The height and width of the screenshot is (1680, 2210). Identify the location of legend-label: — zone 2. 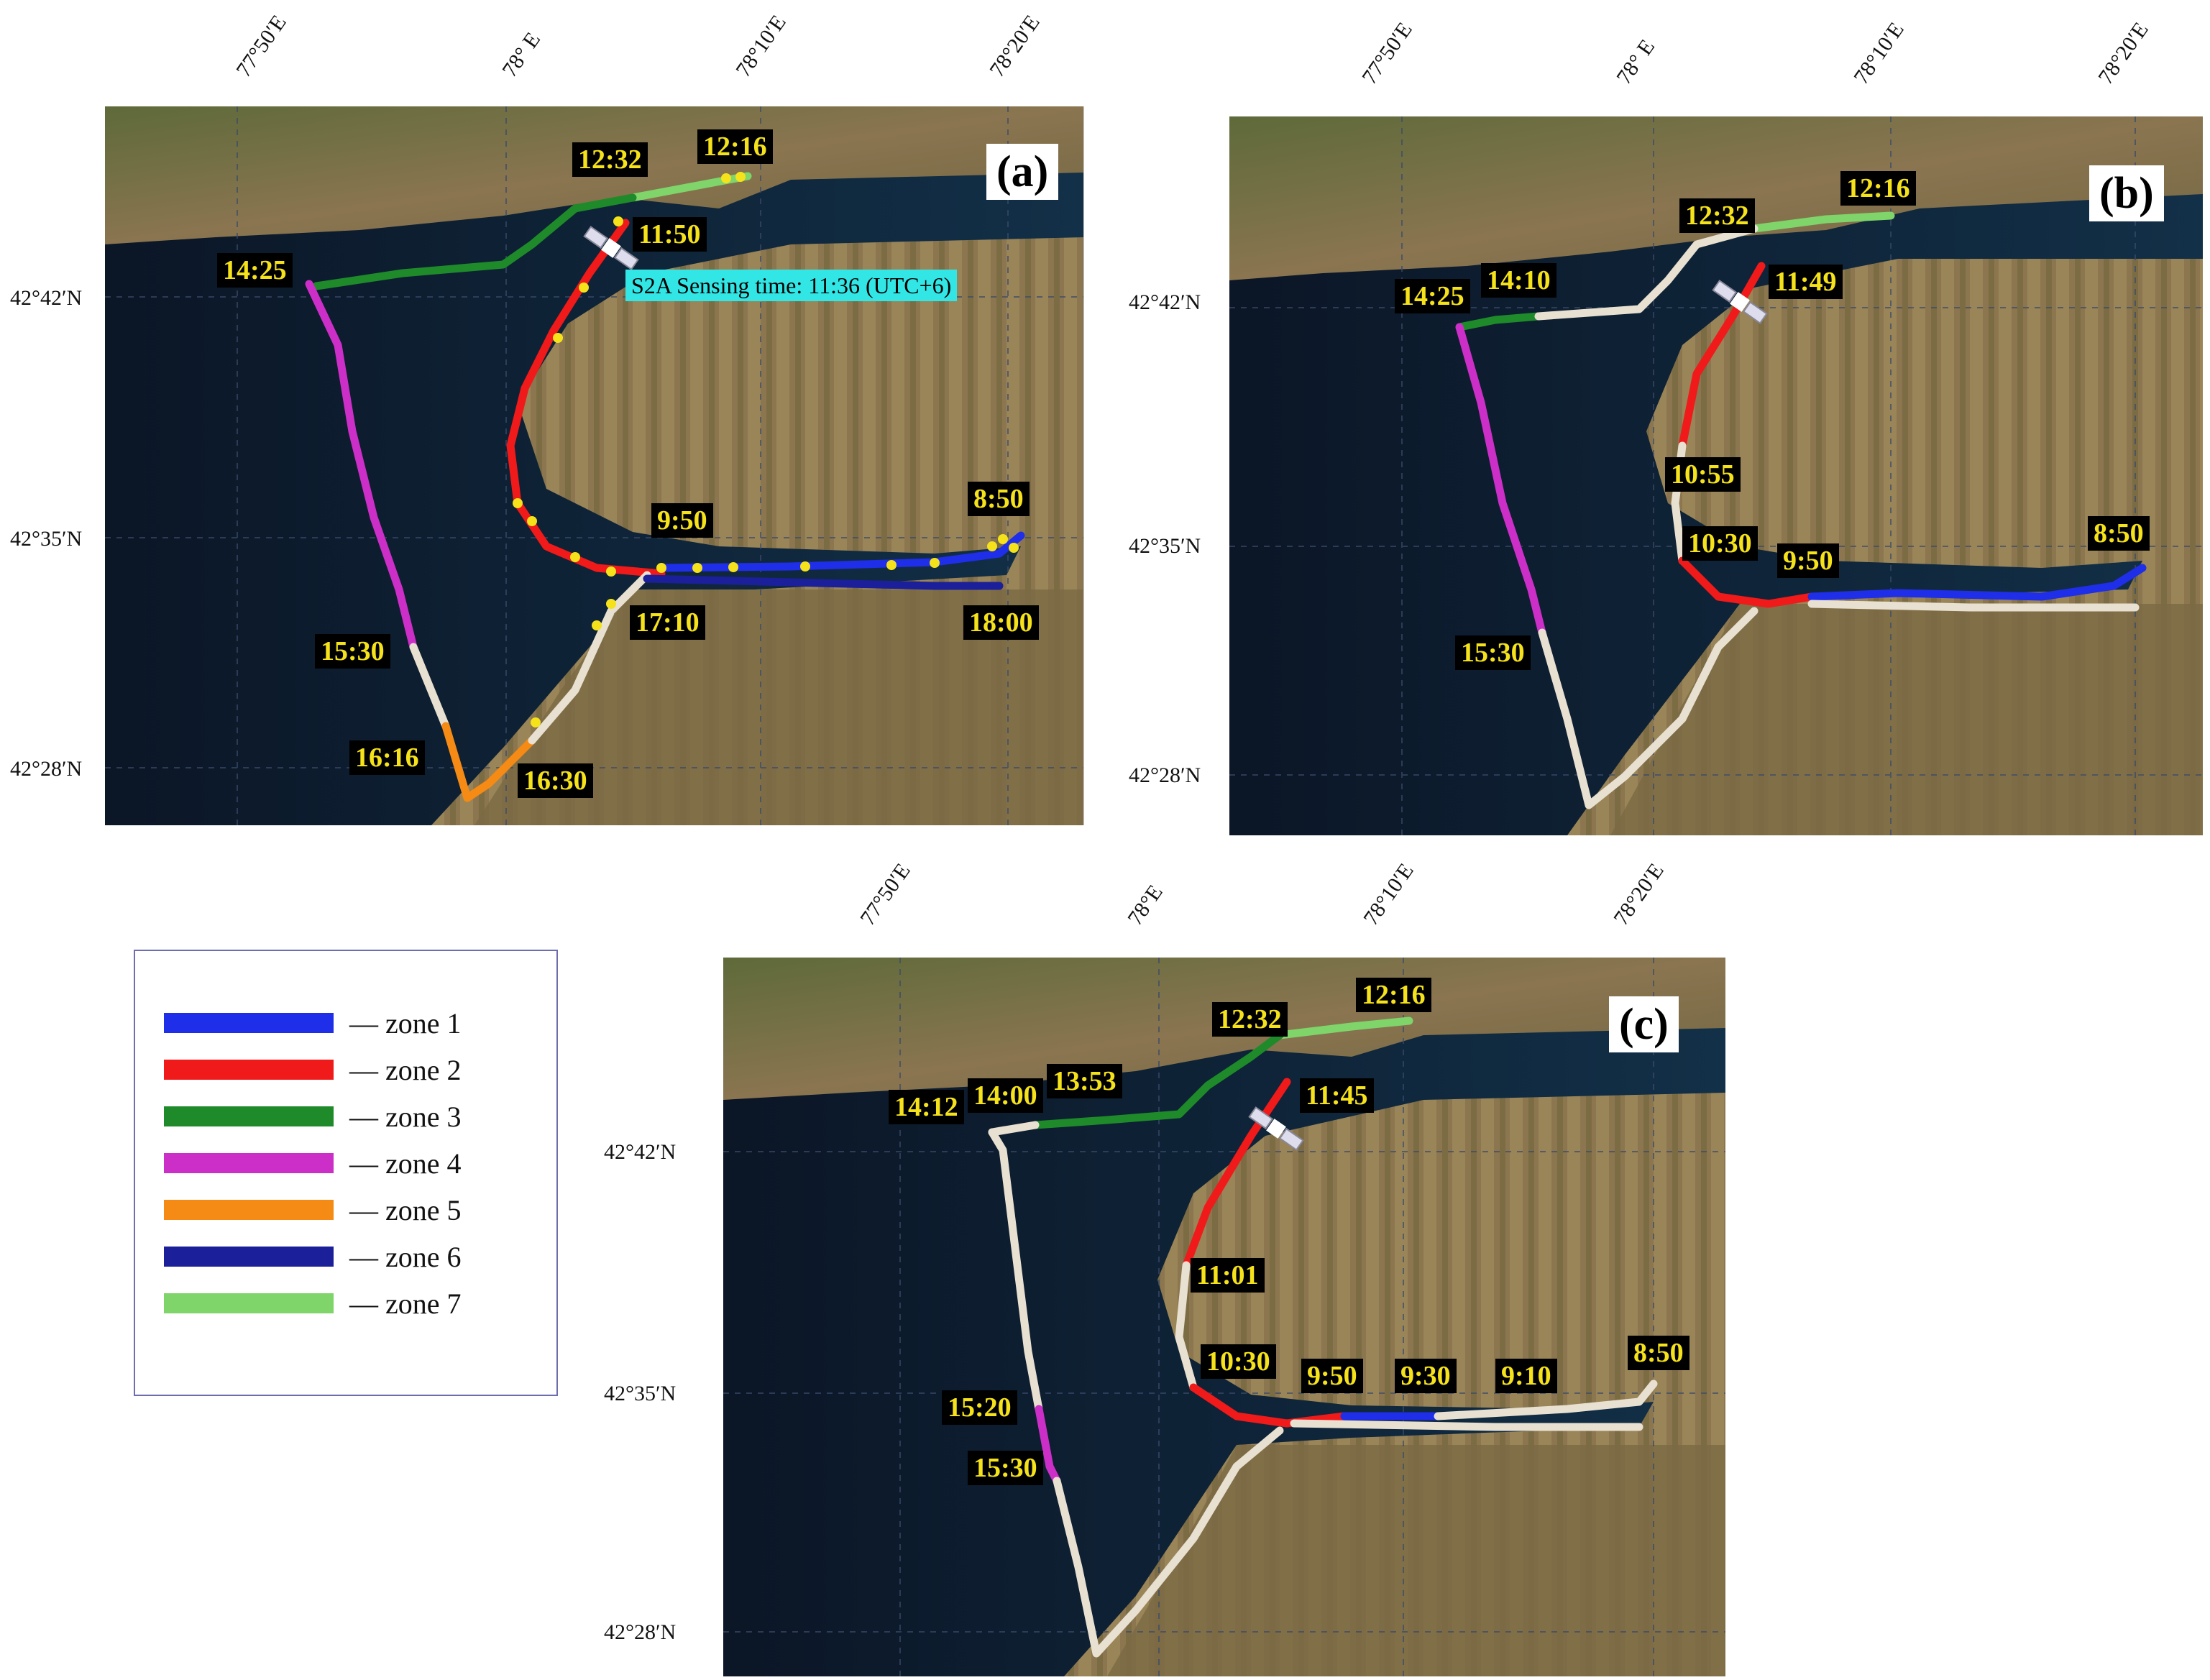
(406, 1069).